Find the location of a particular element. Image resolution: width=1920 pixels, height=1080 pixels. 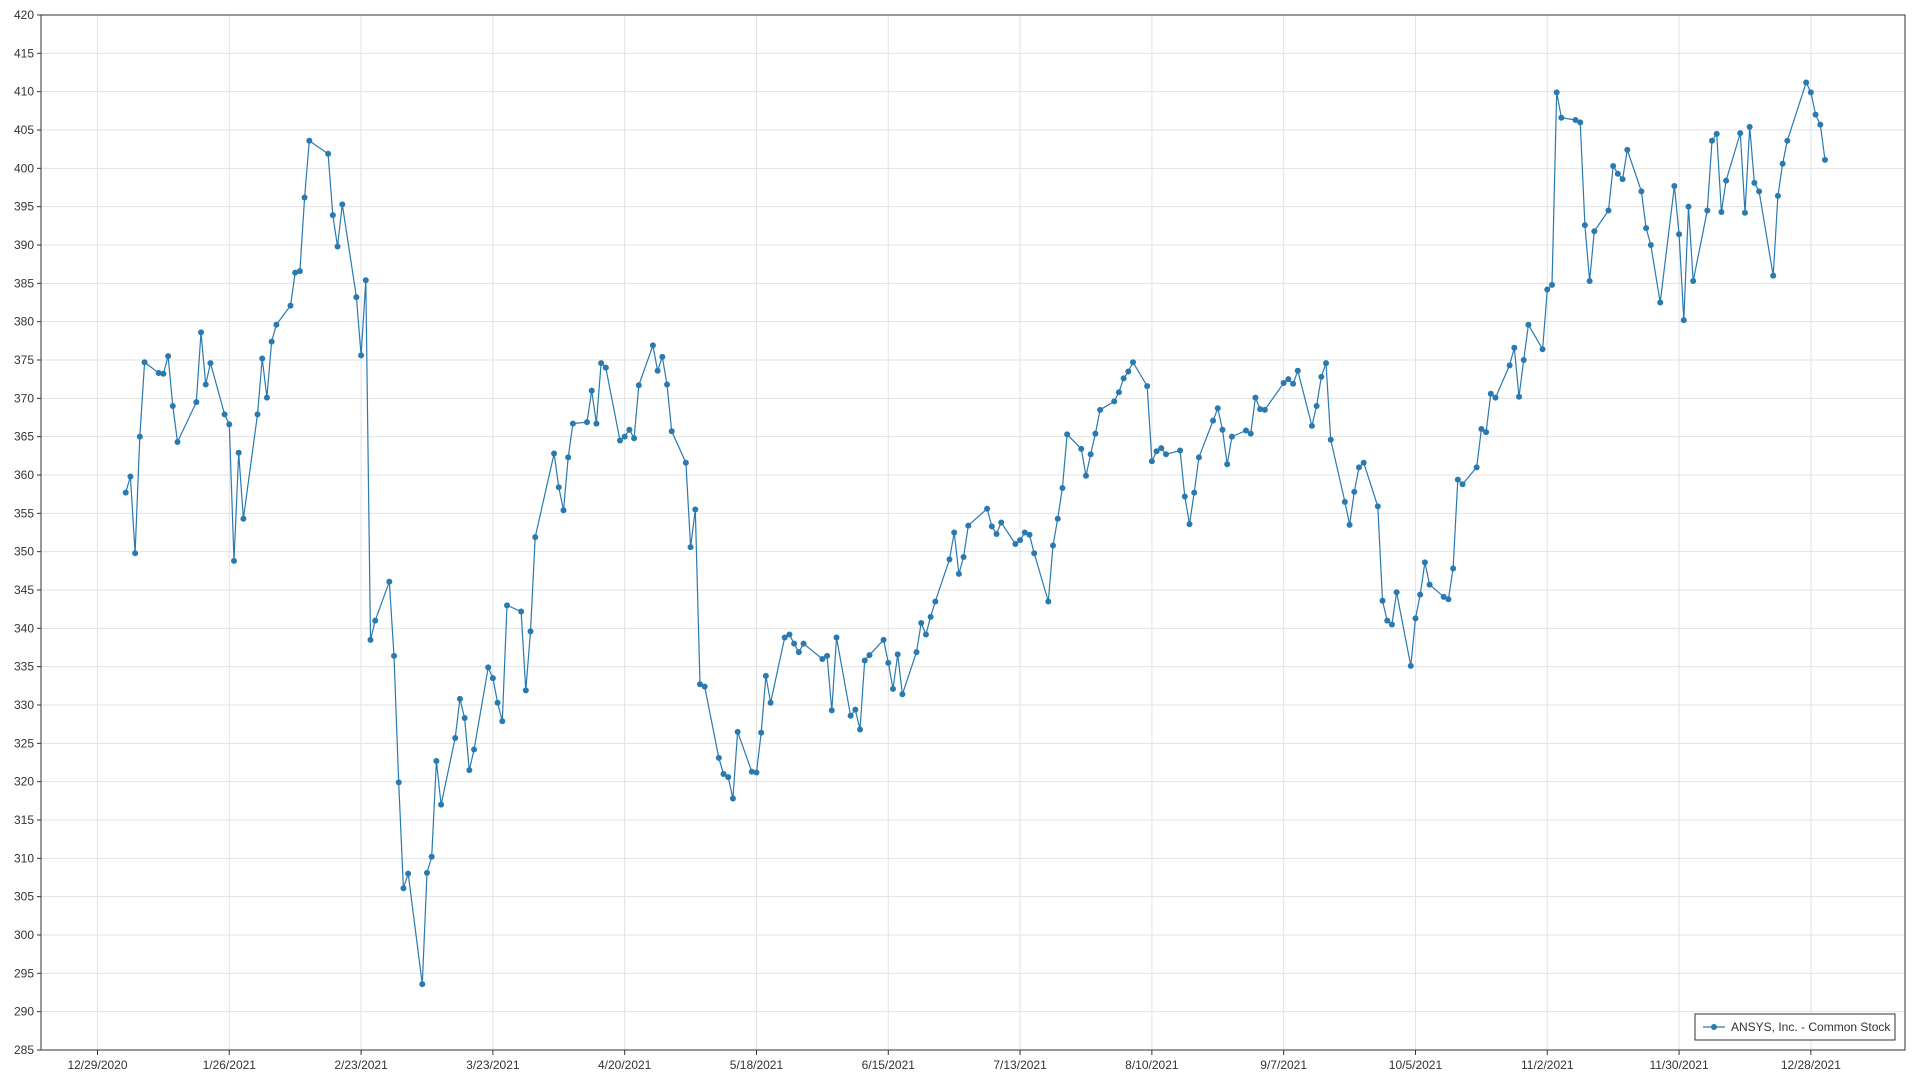

y-tick-label: 365 is located at coordinates (24, 437).